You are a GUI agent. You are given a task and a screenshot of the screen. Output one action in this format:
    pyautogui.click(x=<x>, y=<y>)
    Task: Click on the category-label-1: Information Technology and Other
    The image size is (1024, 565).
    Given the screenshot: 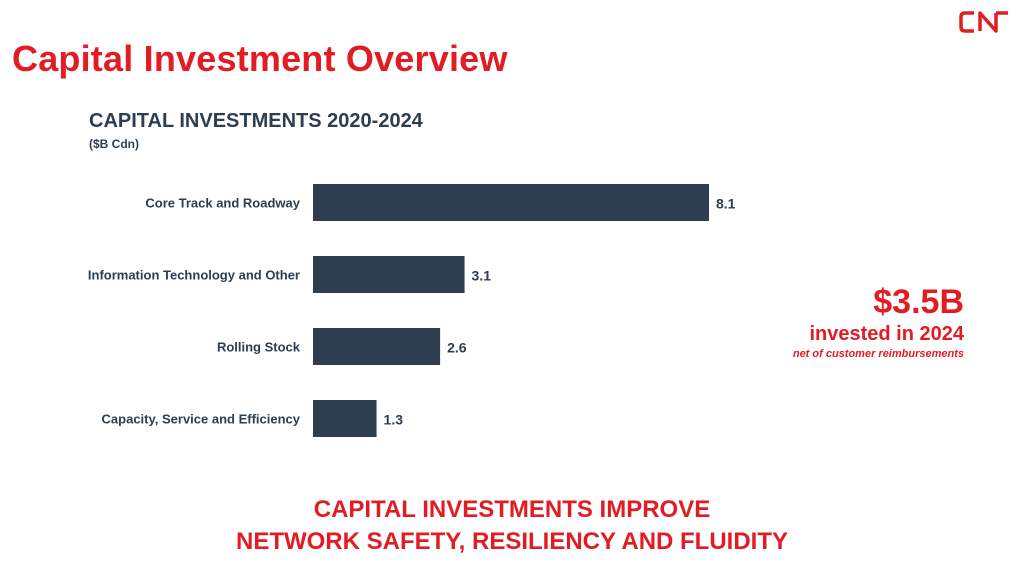 What is the action you would take?
    pyautogui.click(x=194, y=275)
    